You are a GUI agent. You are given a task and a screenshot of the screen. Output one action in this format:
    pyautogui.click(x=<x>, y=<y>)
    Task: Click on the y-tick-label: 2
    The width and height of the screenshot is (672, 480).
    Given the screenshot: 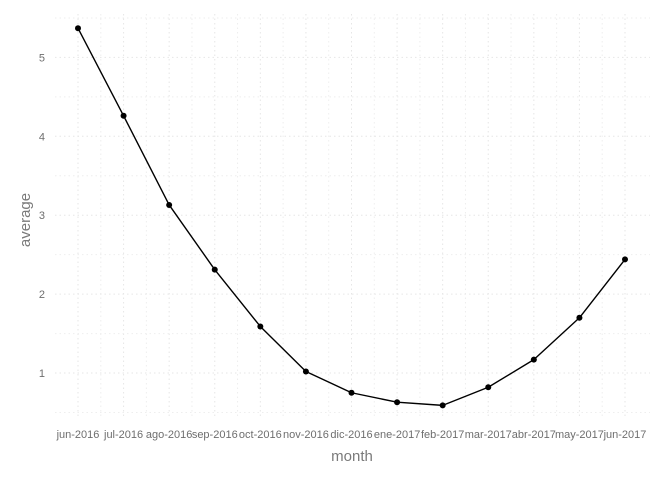 What is the action you would take?
    pyautogui.click(x=42, y=295)
    